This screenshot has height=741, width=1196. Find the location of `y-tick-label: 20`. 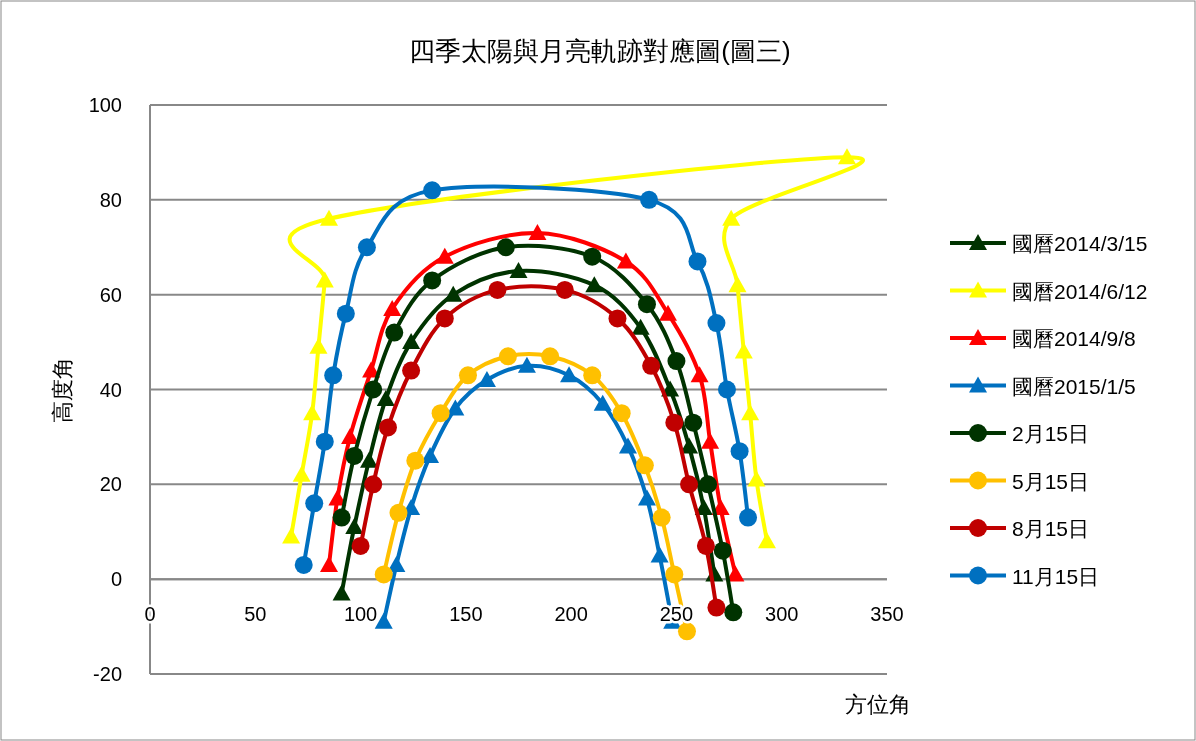

y-tick-label: 20 is located at coordinates (110, 484).